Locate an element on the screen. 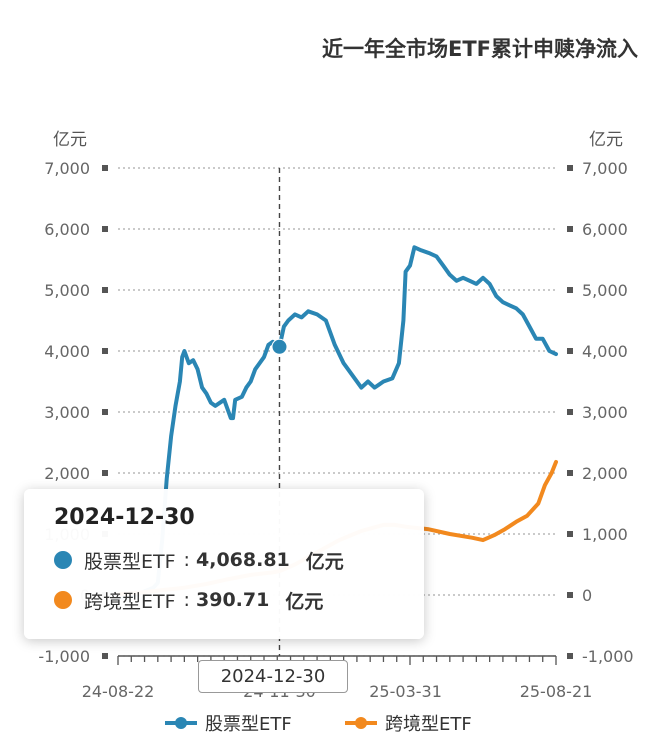 The height and width of the screenshot is (754, 654). y-tick-label-right: -1,000 is located at coordinates (608, 656).